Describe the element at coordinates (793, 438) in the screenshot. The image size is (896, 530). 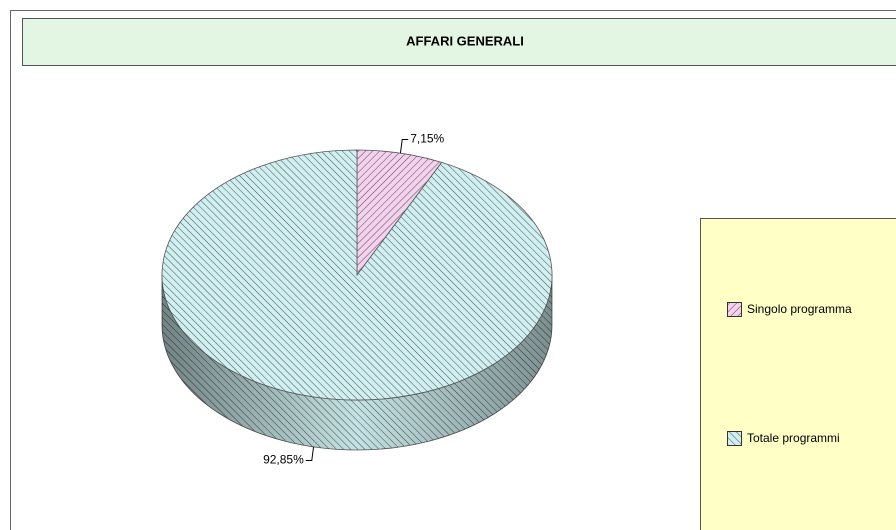
I see `legend-label: Totale programmi` at that location.